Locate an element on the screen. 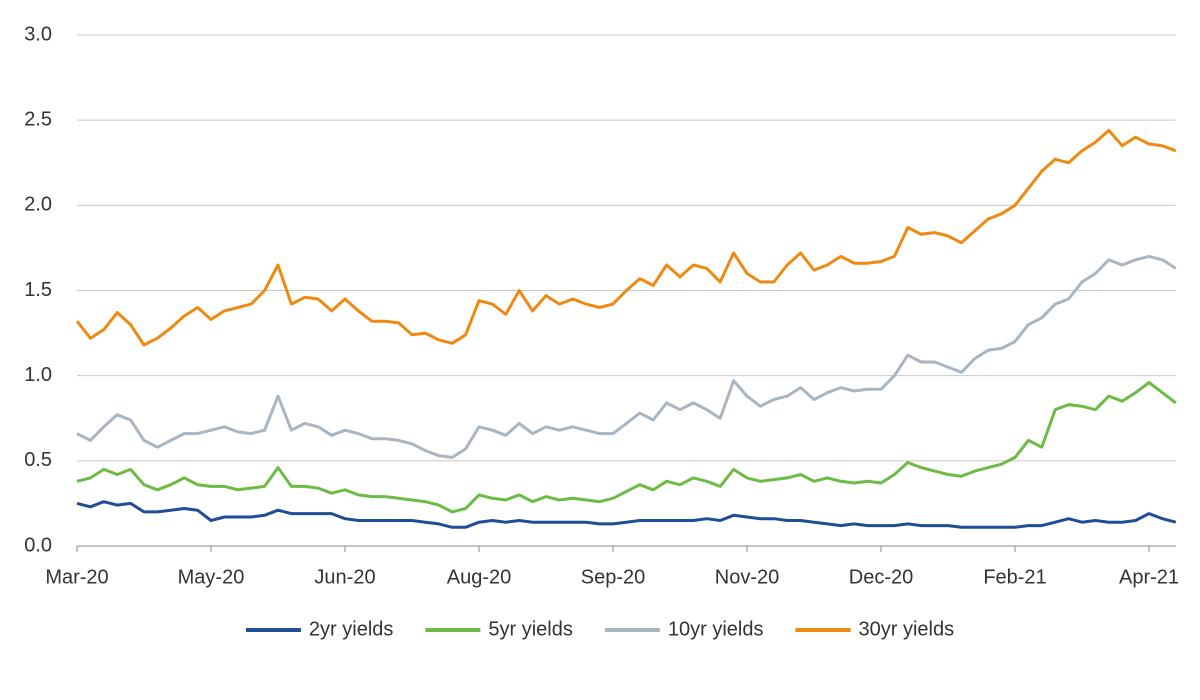  legend-label: 2yr yields is located at coordinates (351, 629).